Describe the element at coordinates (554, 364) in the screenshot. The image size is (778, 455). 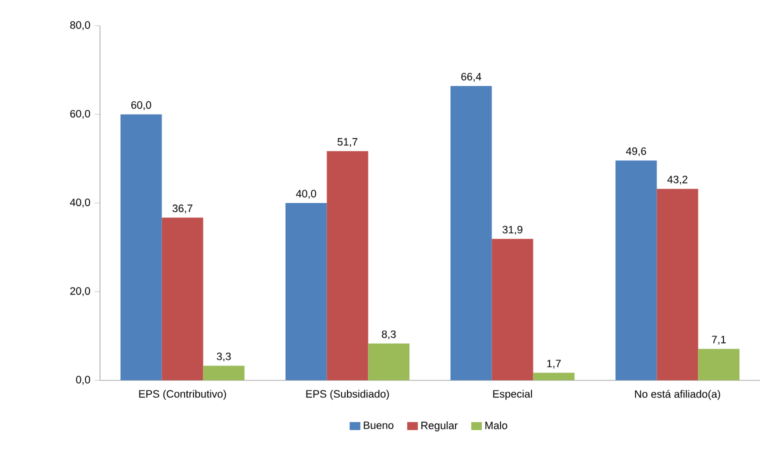
I see `data-label: 1,7` at that location.